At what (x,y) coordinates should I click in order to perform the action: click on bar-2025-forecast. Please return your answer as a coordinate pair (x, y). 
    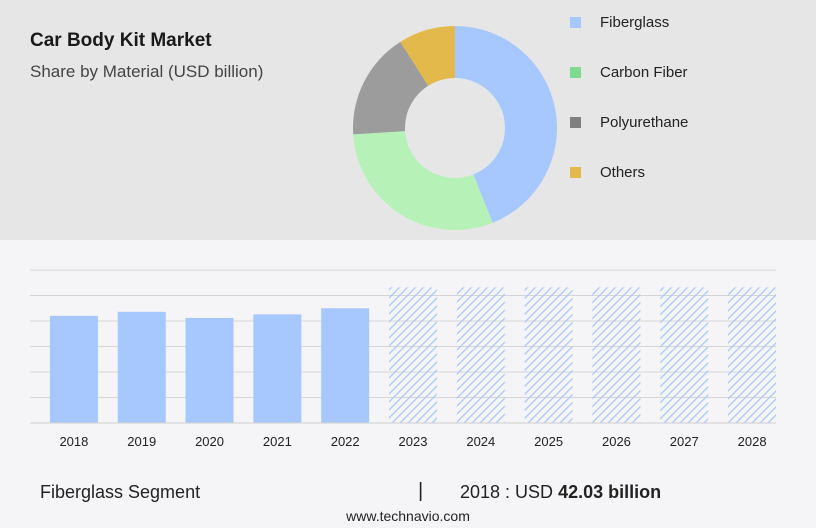
    Looking at the image, I should click on (548, 355).